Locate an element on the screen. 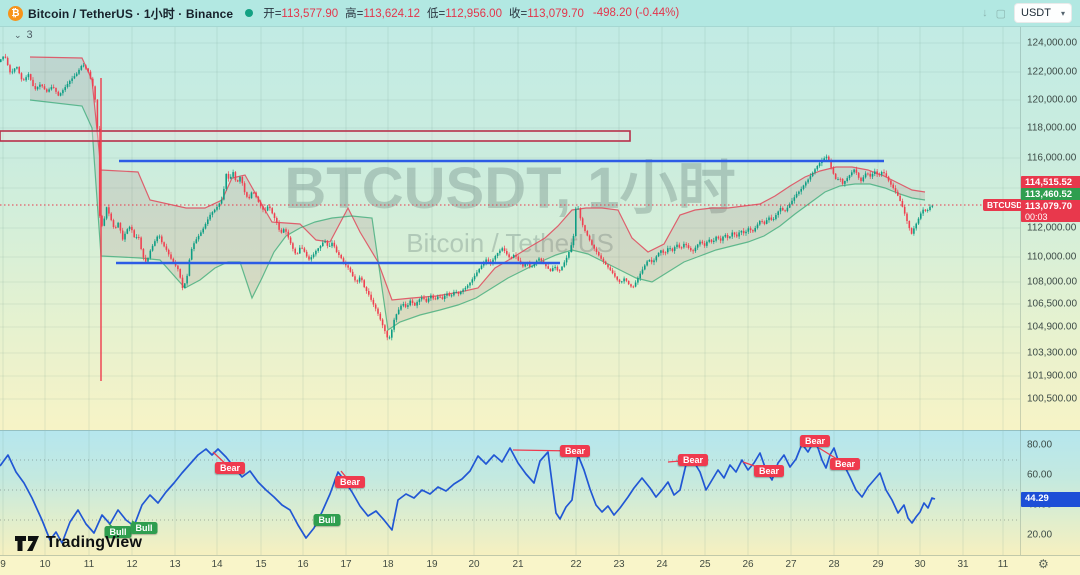  symbol-title-button: Bitcoin / TetherUS · 1小时 · Binance is located at coordinates (131, 13).